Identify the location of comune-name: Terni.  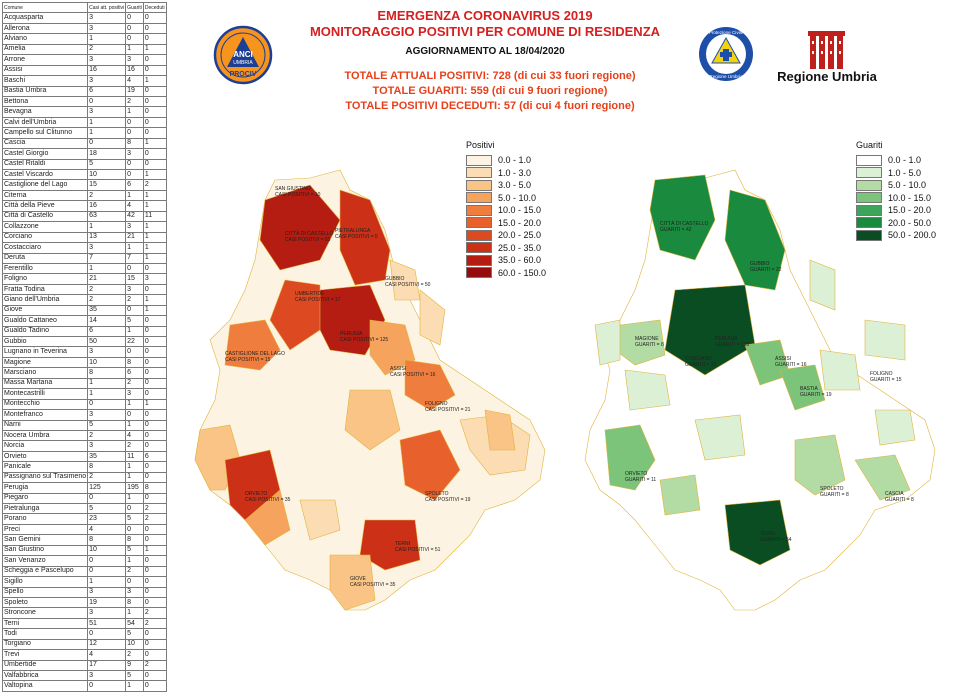
(45, 623).